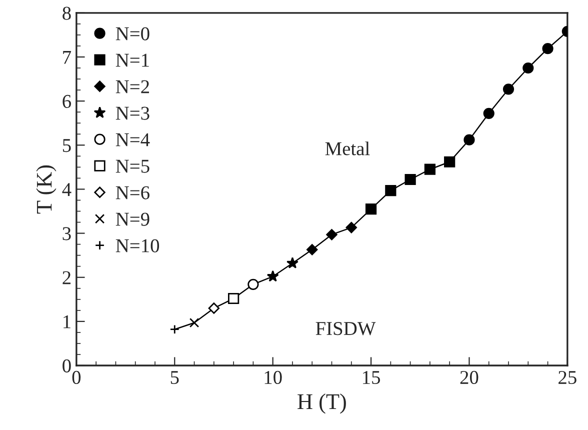 The height and width of the screenshot is (430, 588). What do you see at coordinates (46, 189) in the screenshot?
I see `y-axis-title: T (K)` at bounding box center [46, 189].